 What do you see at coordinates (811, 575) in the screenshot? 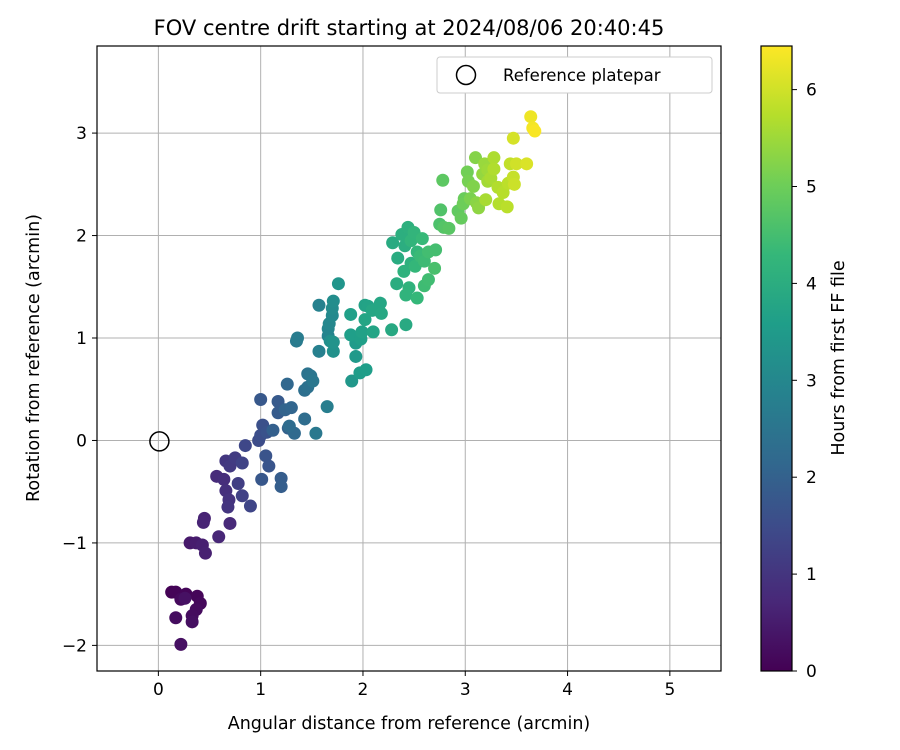
I see `colorbar-tick-label: 1` at bounding box center [811, 575].